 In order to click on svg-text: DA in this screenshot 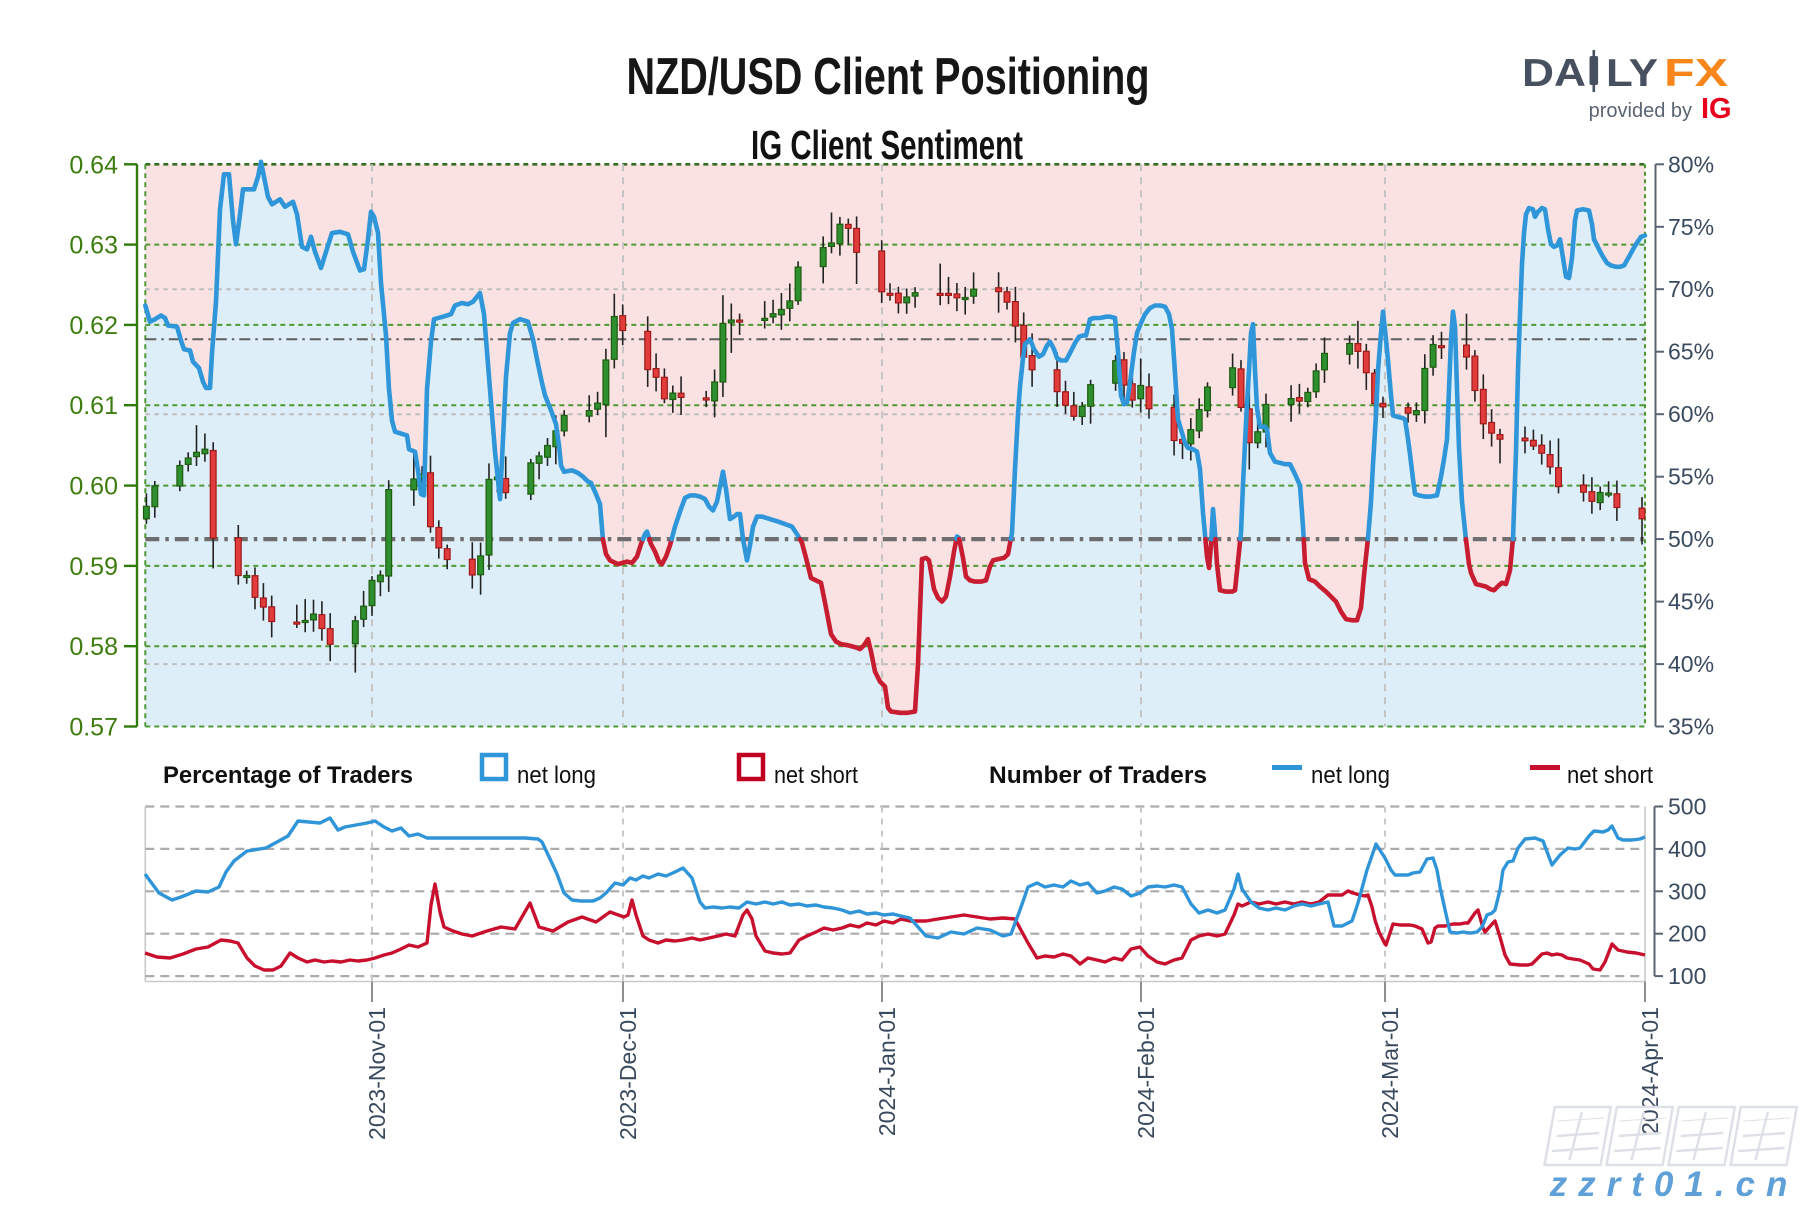, I will do `click(1554, 73)`.